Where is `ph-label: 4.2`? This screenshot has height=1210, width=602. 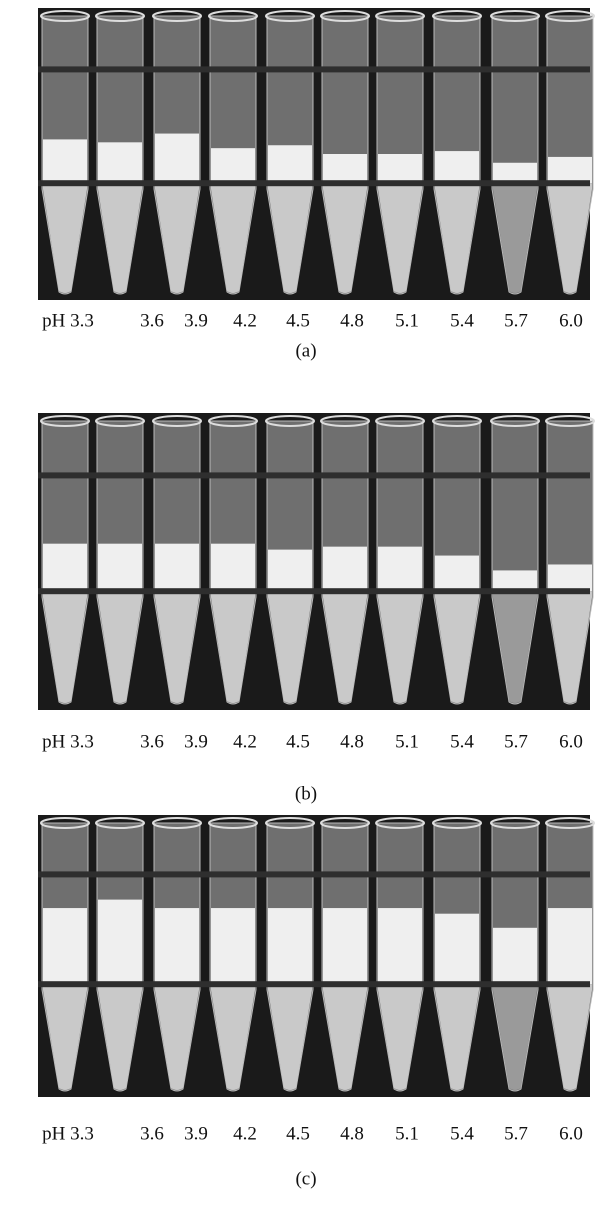
ph-label: 4.2 is located at coordinates (245, 1133).